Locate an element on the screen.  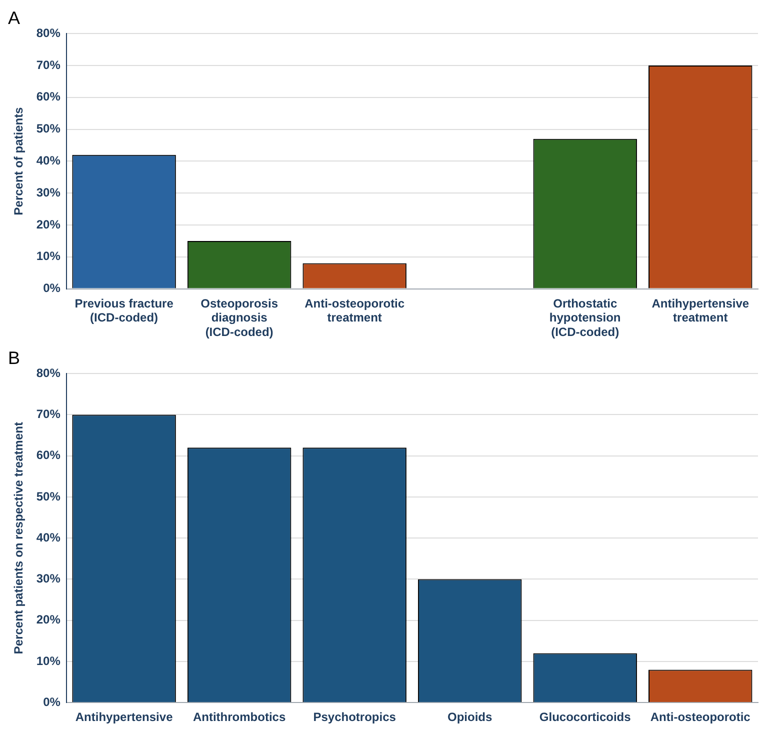
x-tick-label: Glucocorticoids is located at coordinates (585, 717).